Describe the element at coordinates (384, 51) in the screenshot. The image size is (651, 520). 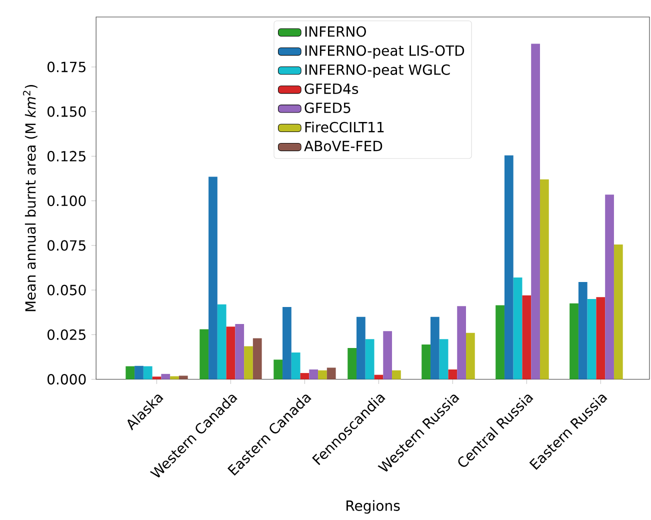
I see `legend-label: INFERNO-peat LIS-OTD` at that location.